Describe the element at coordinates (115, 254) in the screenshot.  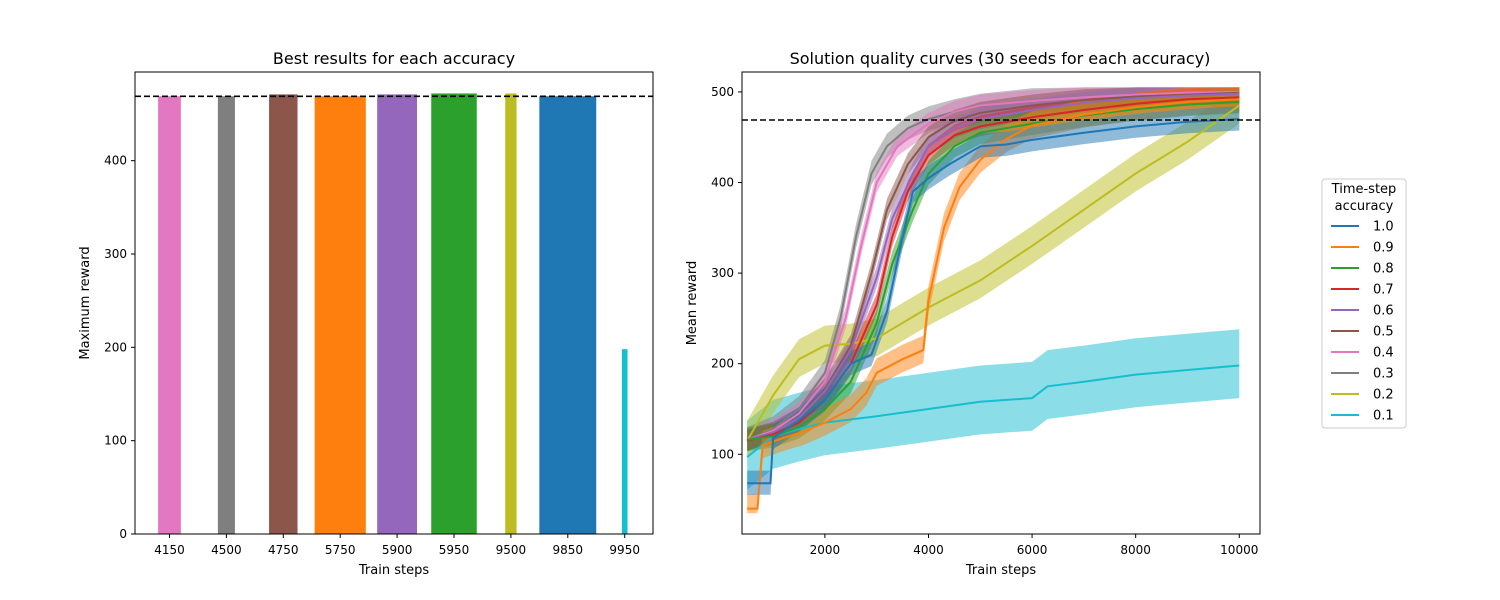
I see `bar-chart-y-tick-label: 300` at that location.